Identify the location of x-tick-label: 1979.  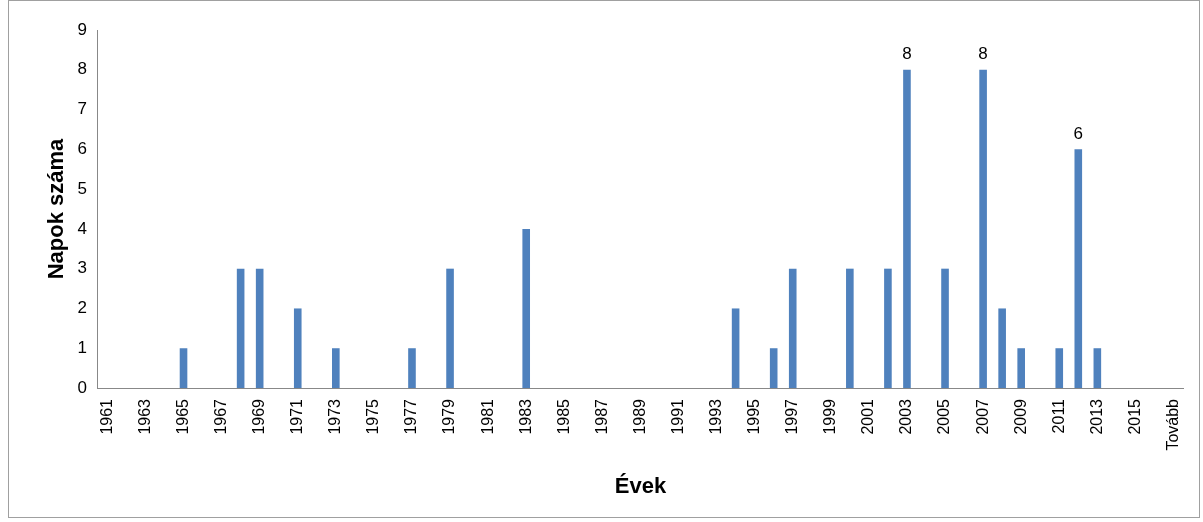
(449, 416).